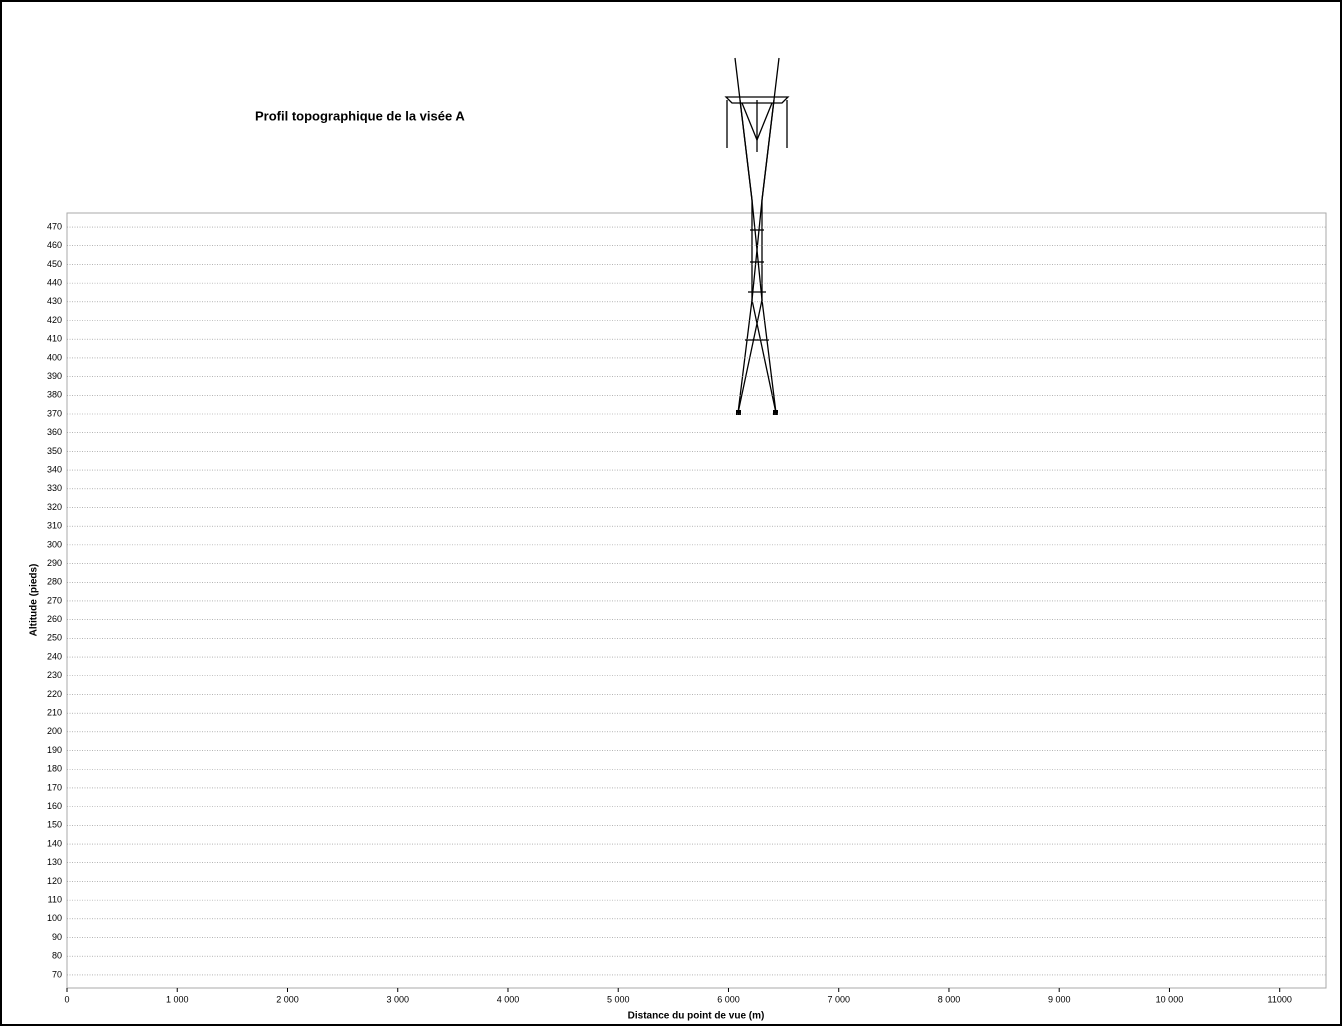  What do you see at coordinates (57, 937) in the screenshot?
I see `y-tick-label: 90` at bounding box center [57, 937].